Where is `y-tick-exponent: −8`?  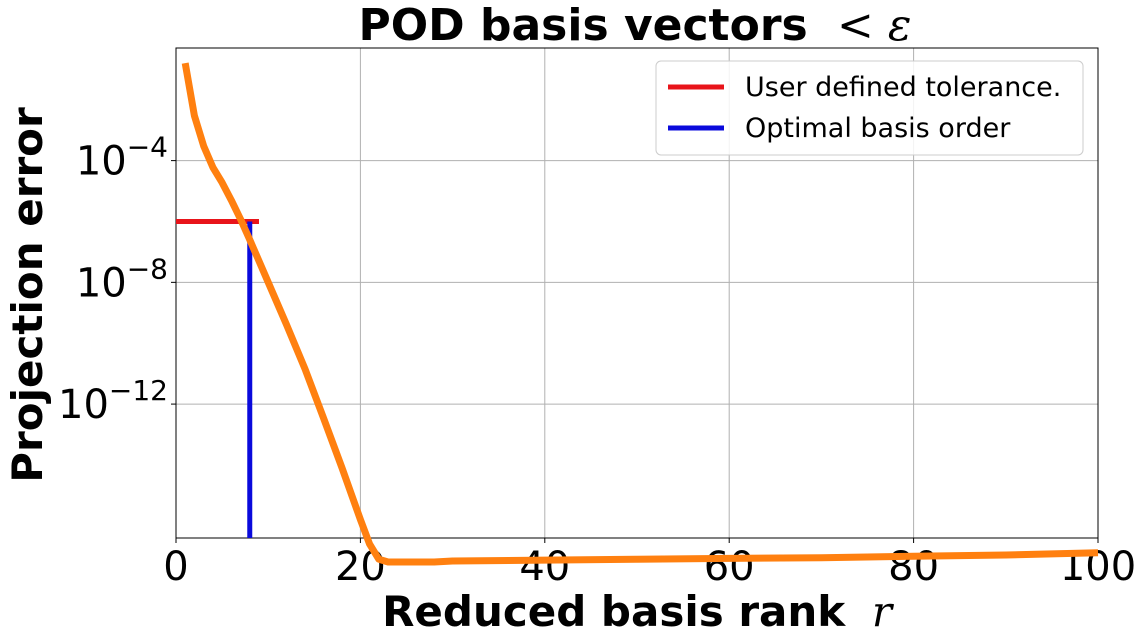 y-tick-exponent: −8 is located at coordinates (147, 268).